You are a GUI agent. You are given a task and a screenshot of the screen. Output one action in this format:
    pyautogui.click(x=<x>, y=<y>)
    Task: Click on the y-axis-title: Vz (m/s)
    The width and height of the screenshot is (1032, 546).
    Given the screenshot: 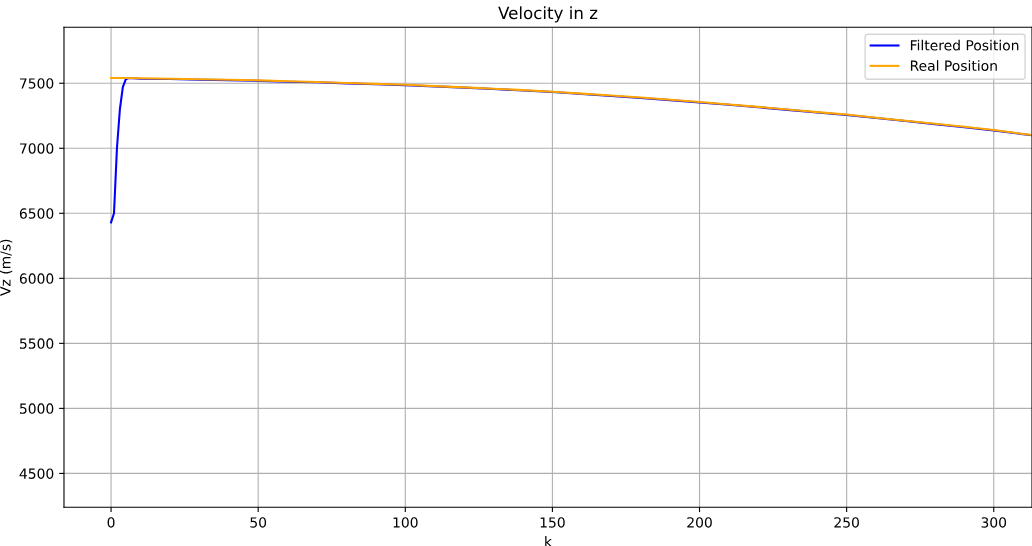 What is the action you would take?
    pyautogui.click(x=6, y=267)
    